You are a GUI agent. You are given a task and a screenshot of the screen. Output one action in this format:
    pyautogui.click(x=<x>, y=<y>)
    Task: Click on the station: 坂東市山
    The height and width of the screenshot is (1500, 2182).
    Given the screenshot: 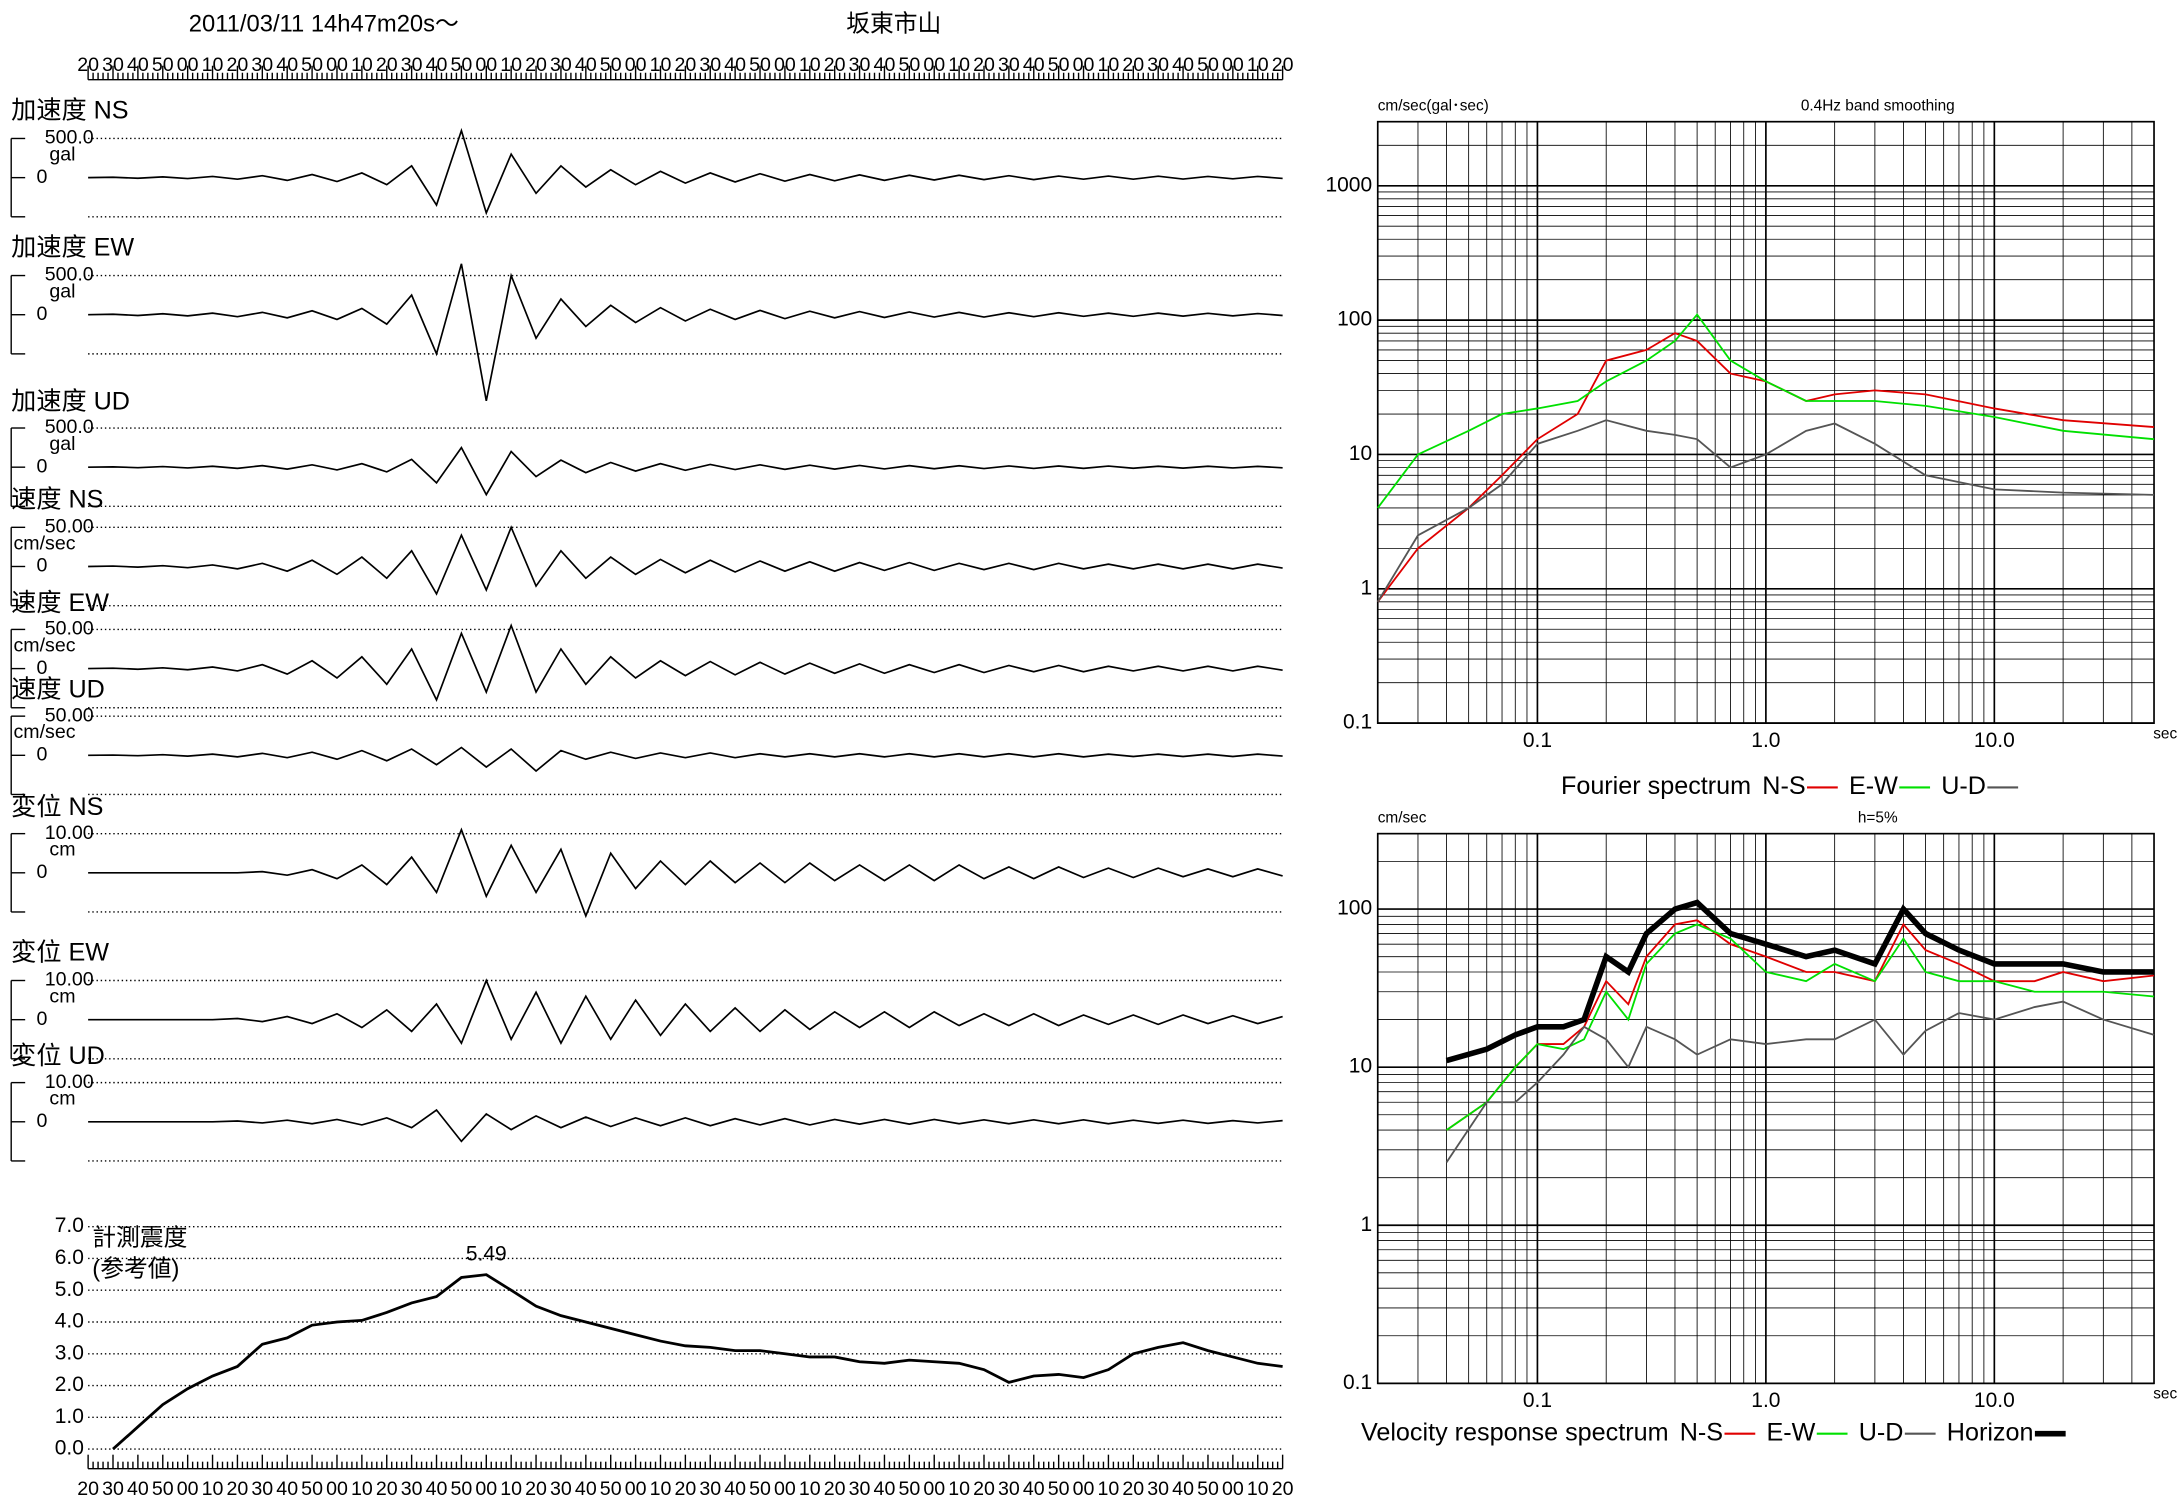 What is the action you would take?
    pyautogui.click(x=893, y=23)
    